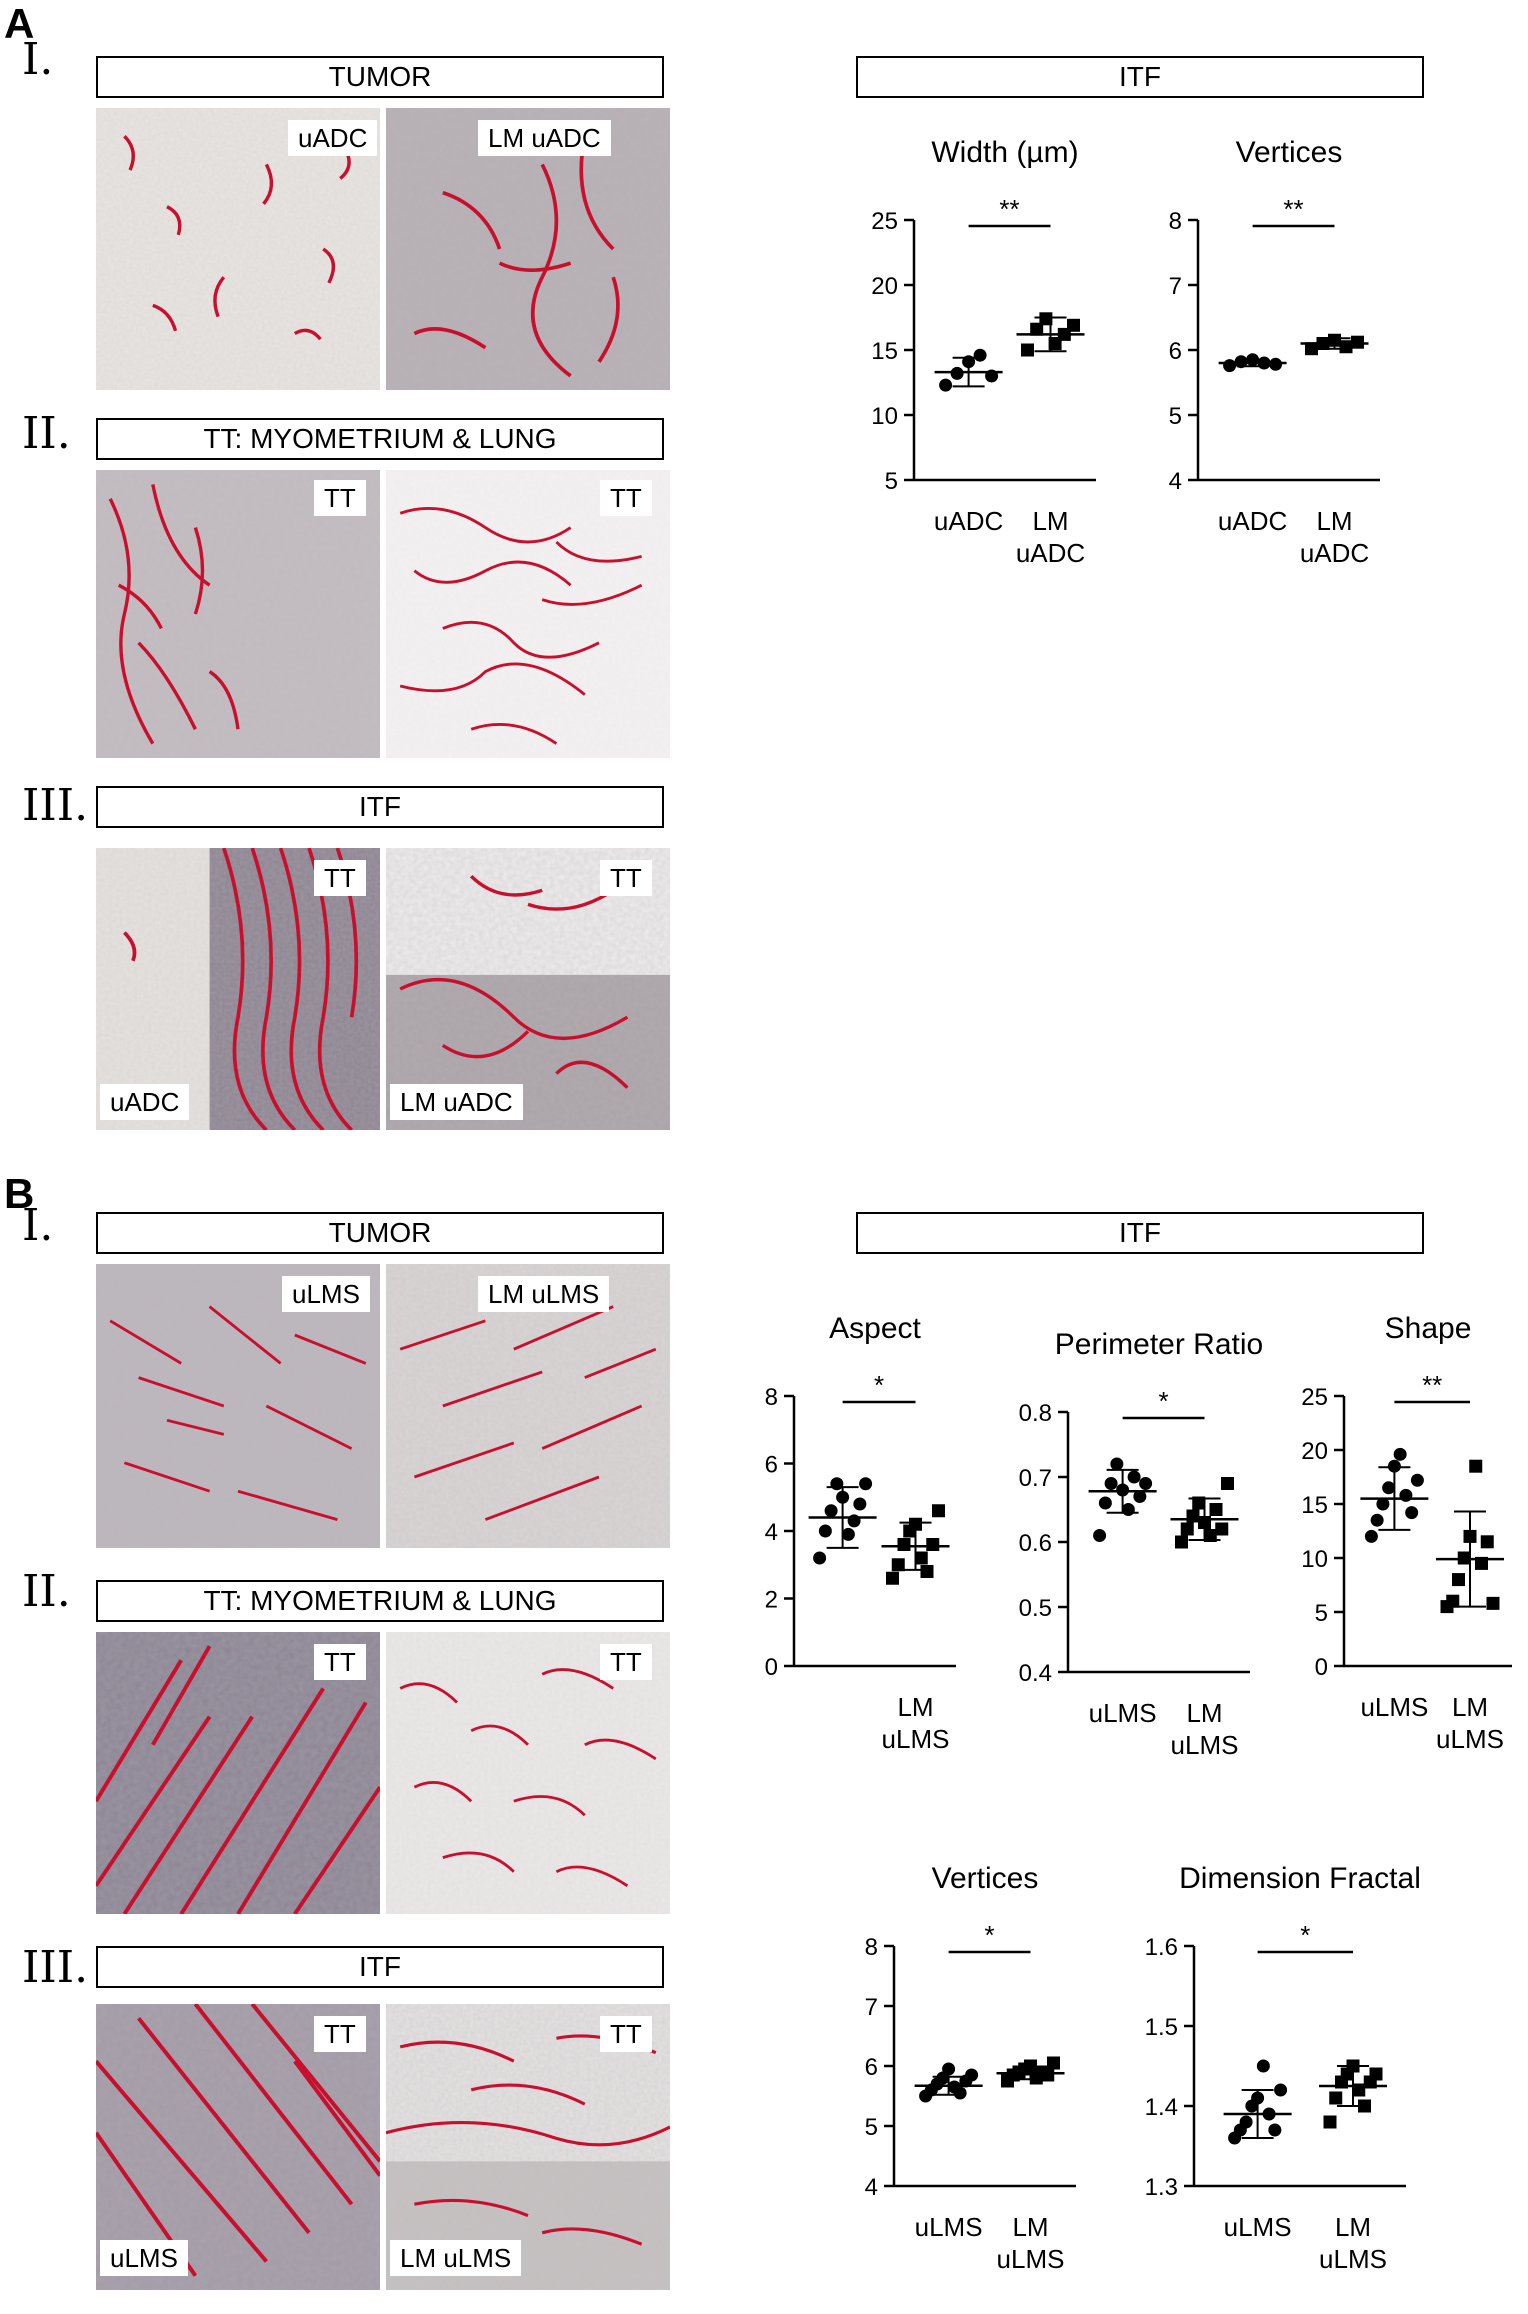 This screenshot has height=2314, width=1528. I want to click on y-tick-label: 25, so click(884, 221).